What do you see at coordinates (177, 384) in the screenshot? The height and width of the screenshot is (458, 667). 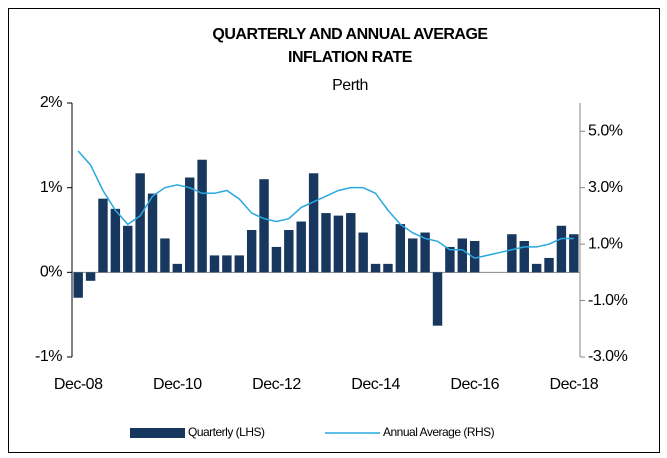 I see `x-tick-label: Dec-10` at bounding box center [177, 384].